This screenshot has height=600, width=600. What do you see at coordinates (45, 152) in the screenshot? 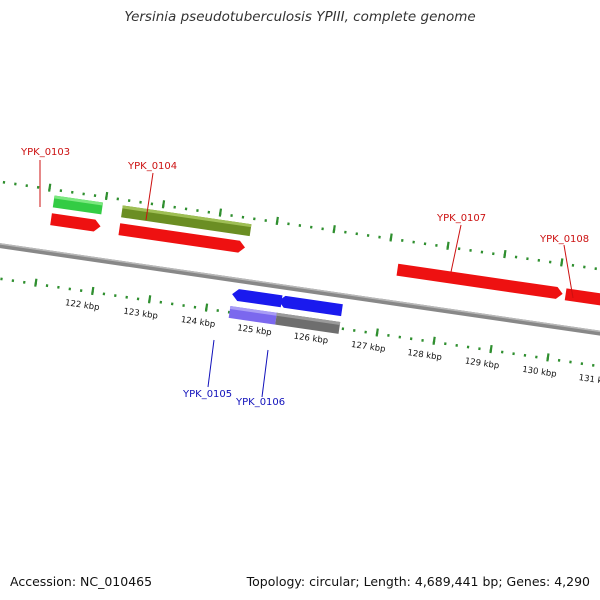
I see `gene-label-ypk-0103: YPK_0103` at bounding box center [45, 152].